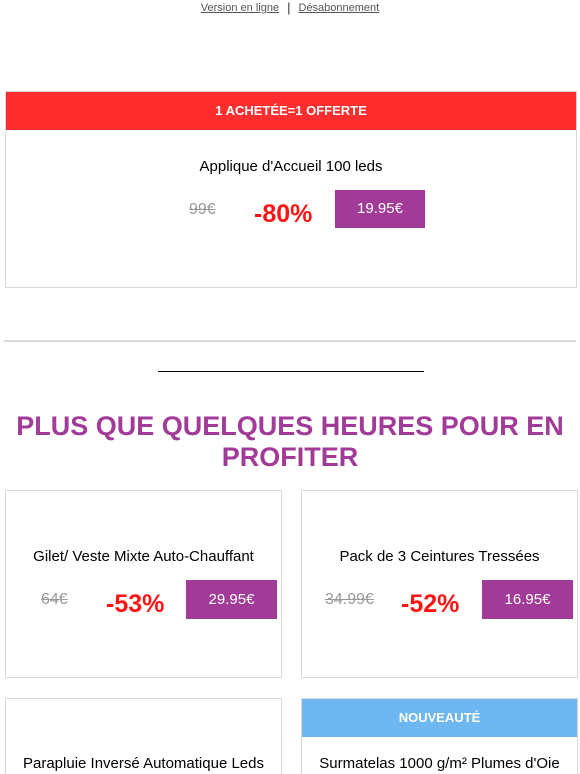  I want to click on email-header-links: Version en ligne | Désabonnement, so click(290, 7).